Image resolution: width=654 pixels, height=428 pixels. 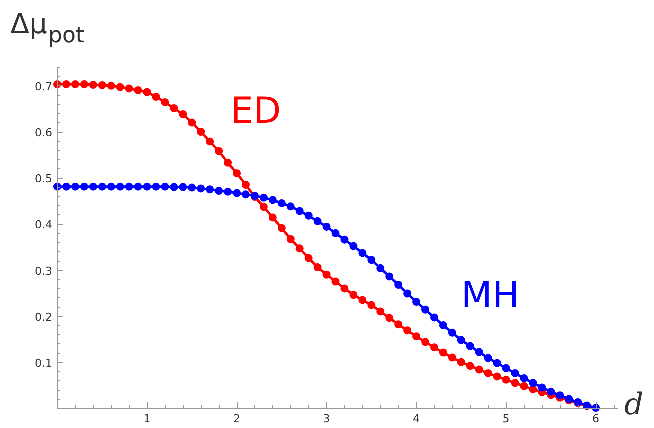 I want to click on y-tick-label: 0.6, so click(x=44, y=133).